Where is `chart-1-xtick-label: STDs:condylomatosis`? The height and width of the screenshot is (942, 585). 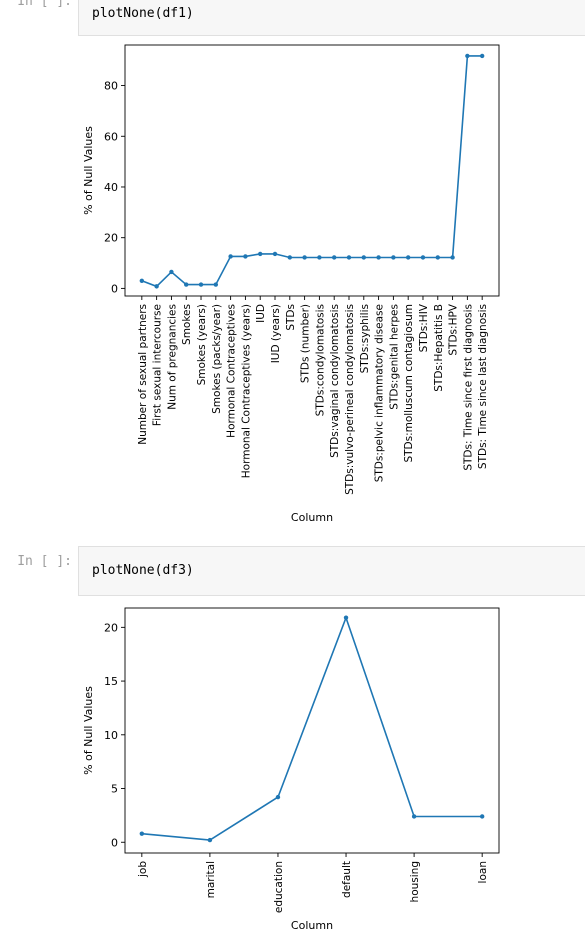
chart-1-xtick-label: STDs:condylomatosis is located at coordinates (320, 360).